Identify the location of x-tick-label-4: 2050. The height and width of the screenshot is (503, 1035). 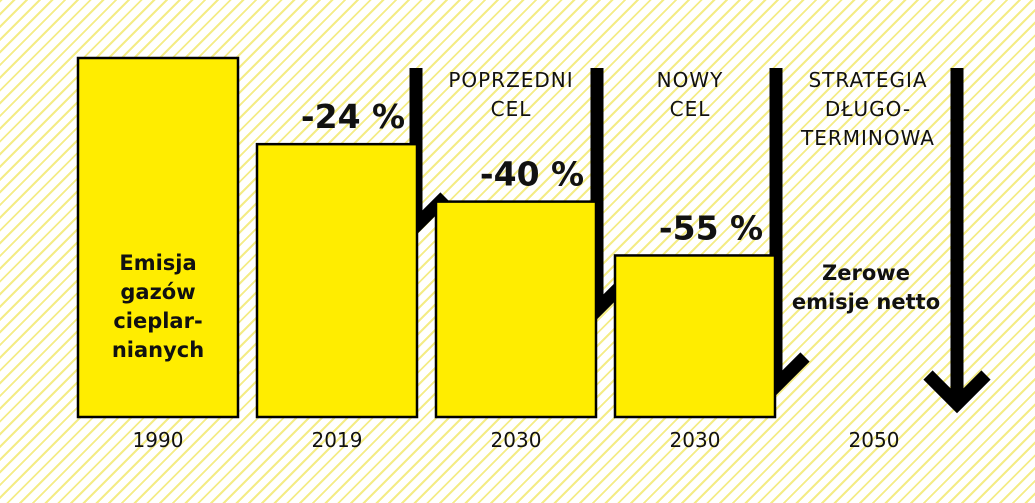
(874, 440).